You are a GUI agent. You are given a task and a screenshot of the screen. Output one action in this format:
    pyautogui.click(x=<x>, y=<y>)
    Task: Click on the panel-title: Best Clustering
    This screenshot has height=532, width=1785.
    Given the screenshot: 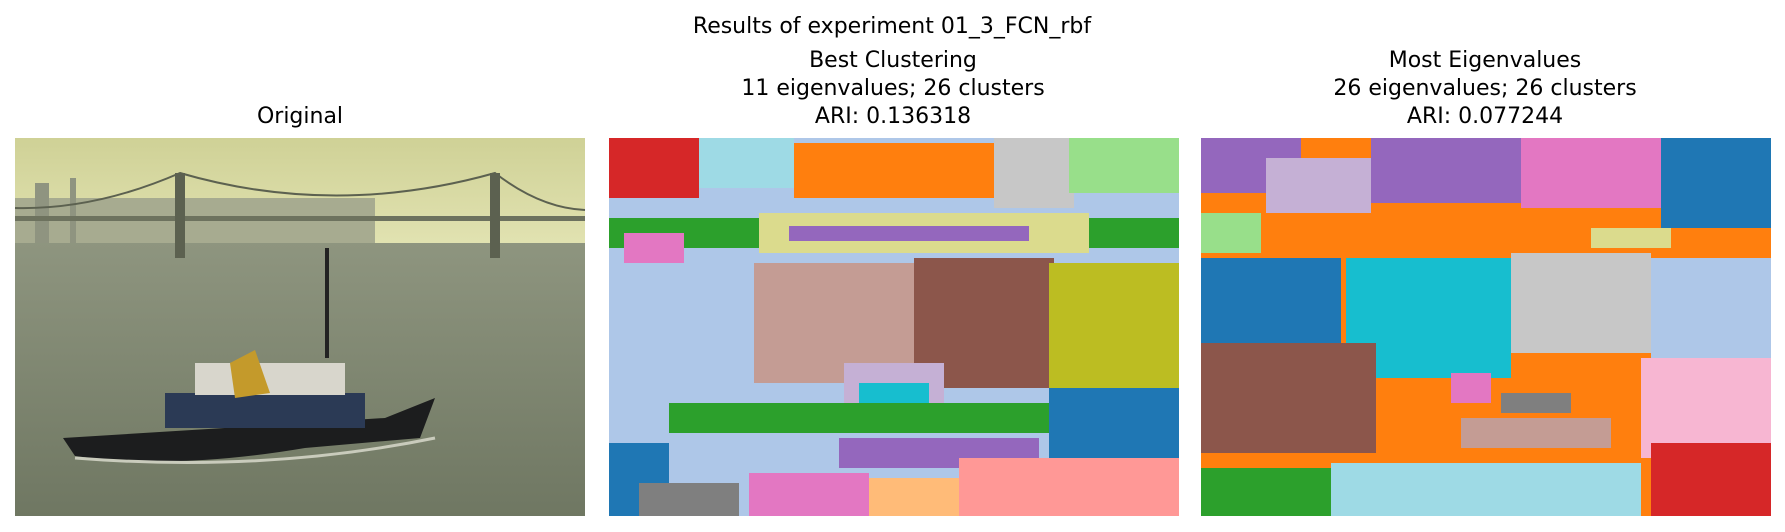 What is the action you would take?
    pyautogui.click(x=893, y=60)
    